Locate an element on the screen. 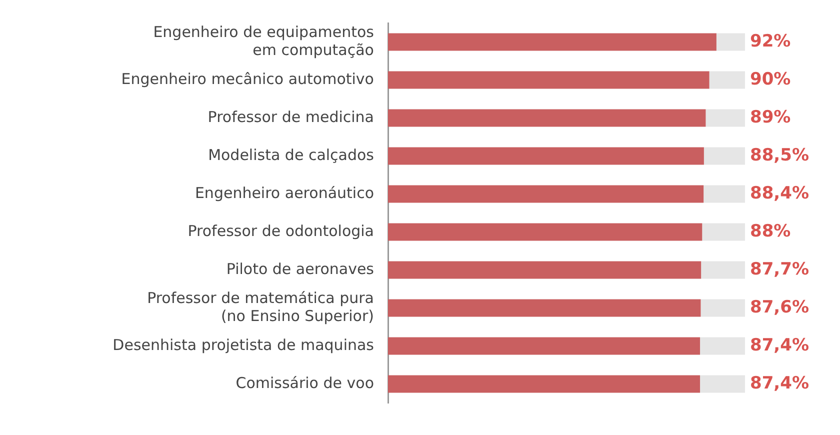 The height and width of the screenshot is (435, 840). y-tick-label: Professor de medicina is located at coordinates (291, 117).